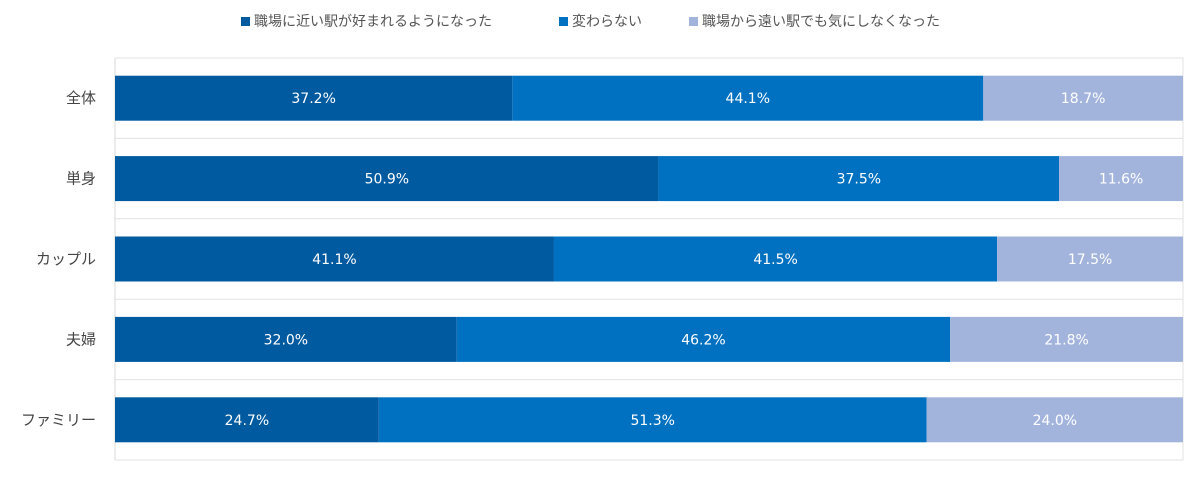 The image size is (1200, 478). What do you see at coordinates (81, 98) in the screenshot?
I see `category-label: 全体` at bounding box center [81, 98].